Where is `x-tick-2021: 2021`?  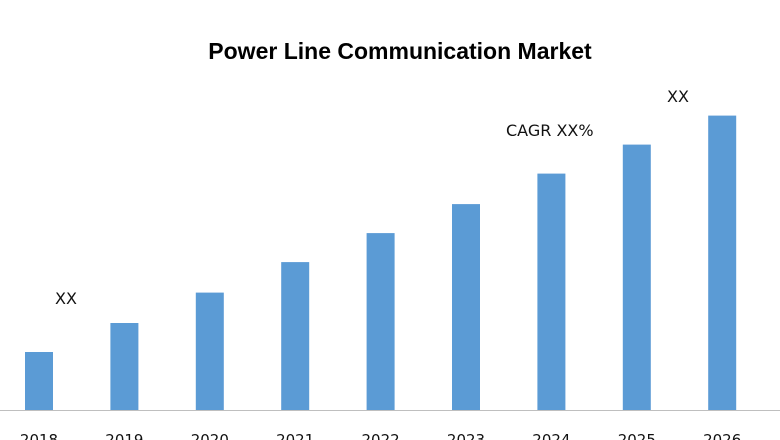
x-tick-2021: 2021 is located at coordinates (295, 435).